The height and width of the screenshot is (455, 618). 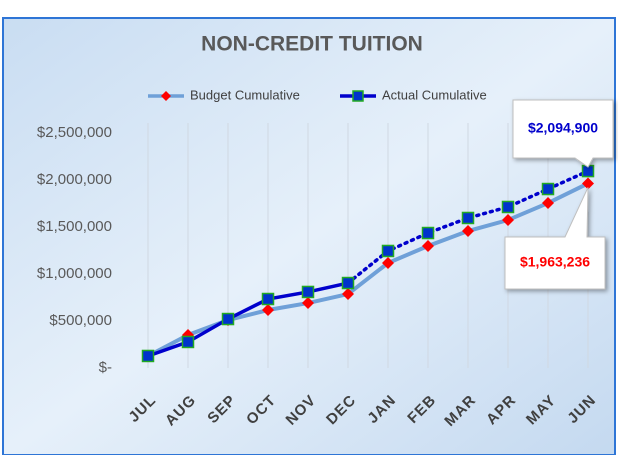 I want to click on data-label: $1,963,236, so click(x=555, y=262).